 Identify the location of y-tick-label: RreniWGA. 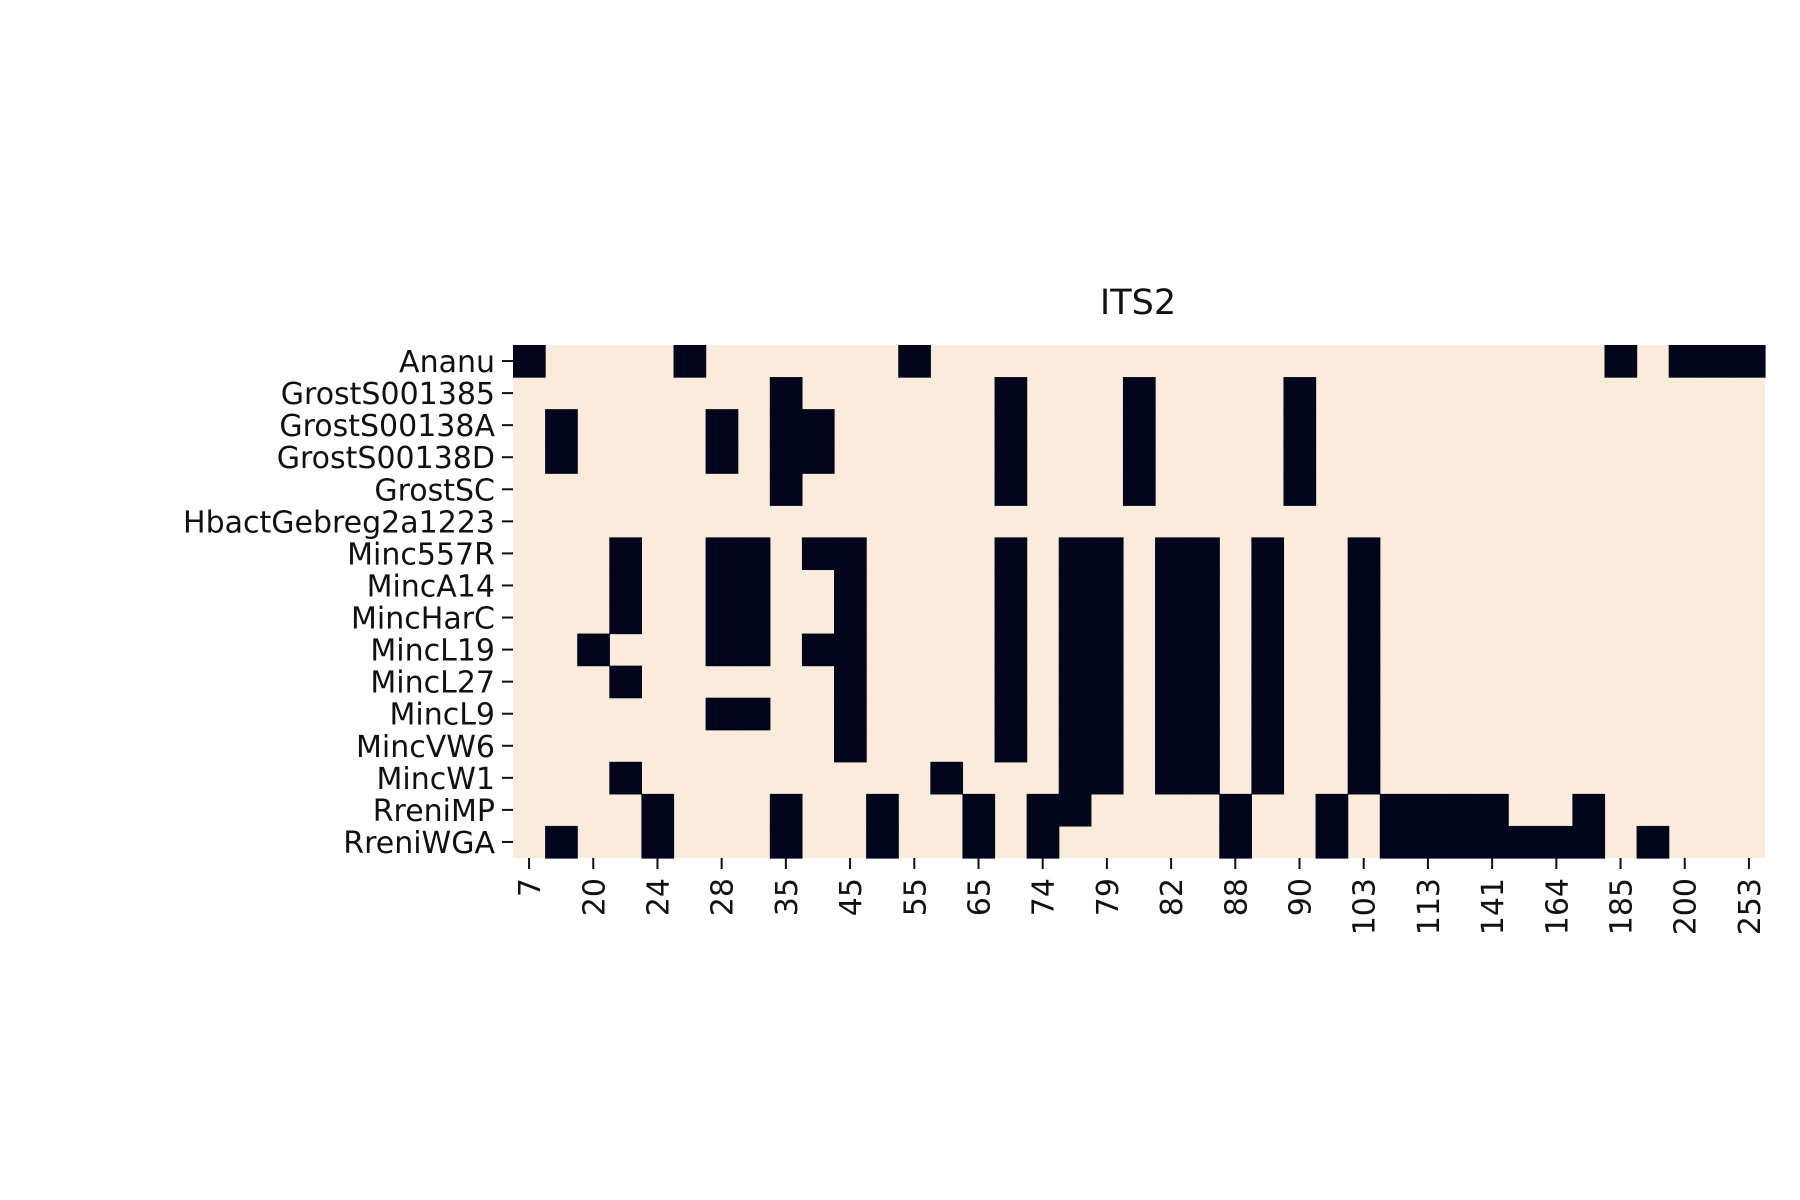
(419, 843).